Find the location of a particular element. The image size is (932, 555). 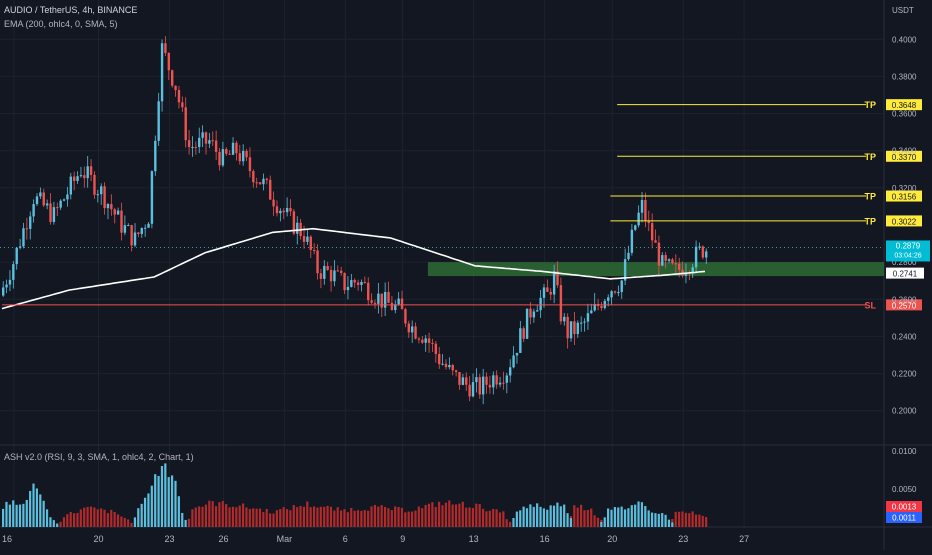

tp-price-tag-text: 0.3648 is located at coordinates (904, 105).